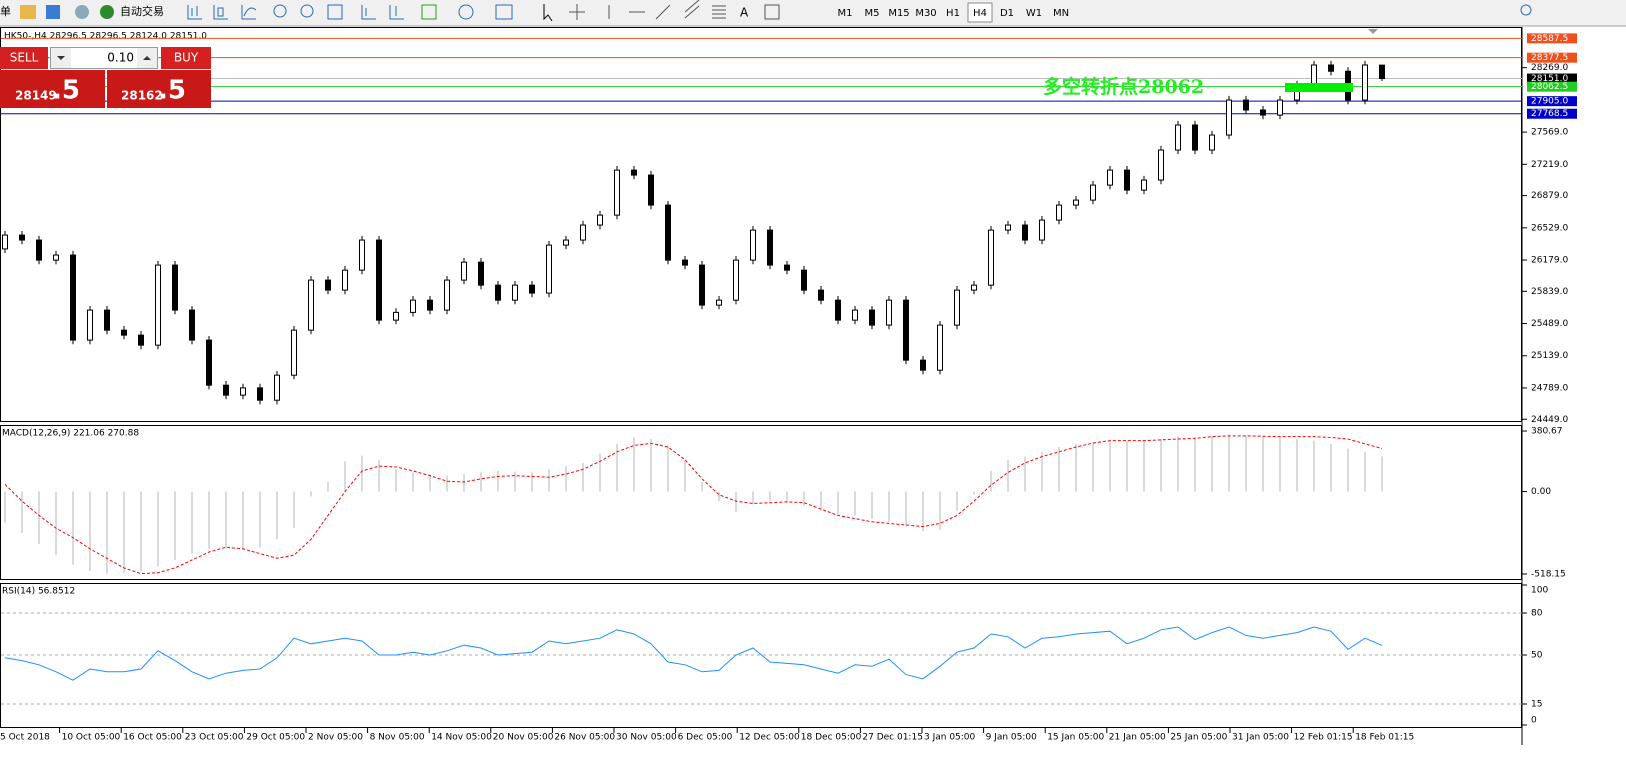  Describe the element at coordinates (66, 91) in the screenshot. I see `sell-price-frac: .5` at that location.